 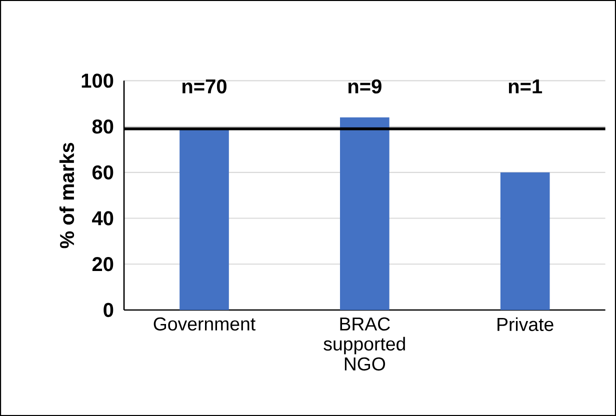 I want to click on x-tick-label: Private, so click(x=526, y=324).